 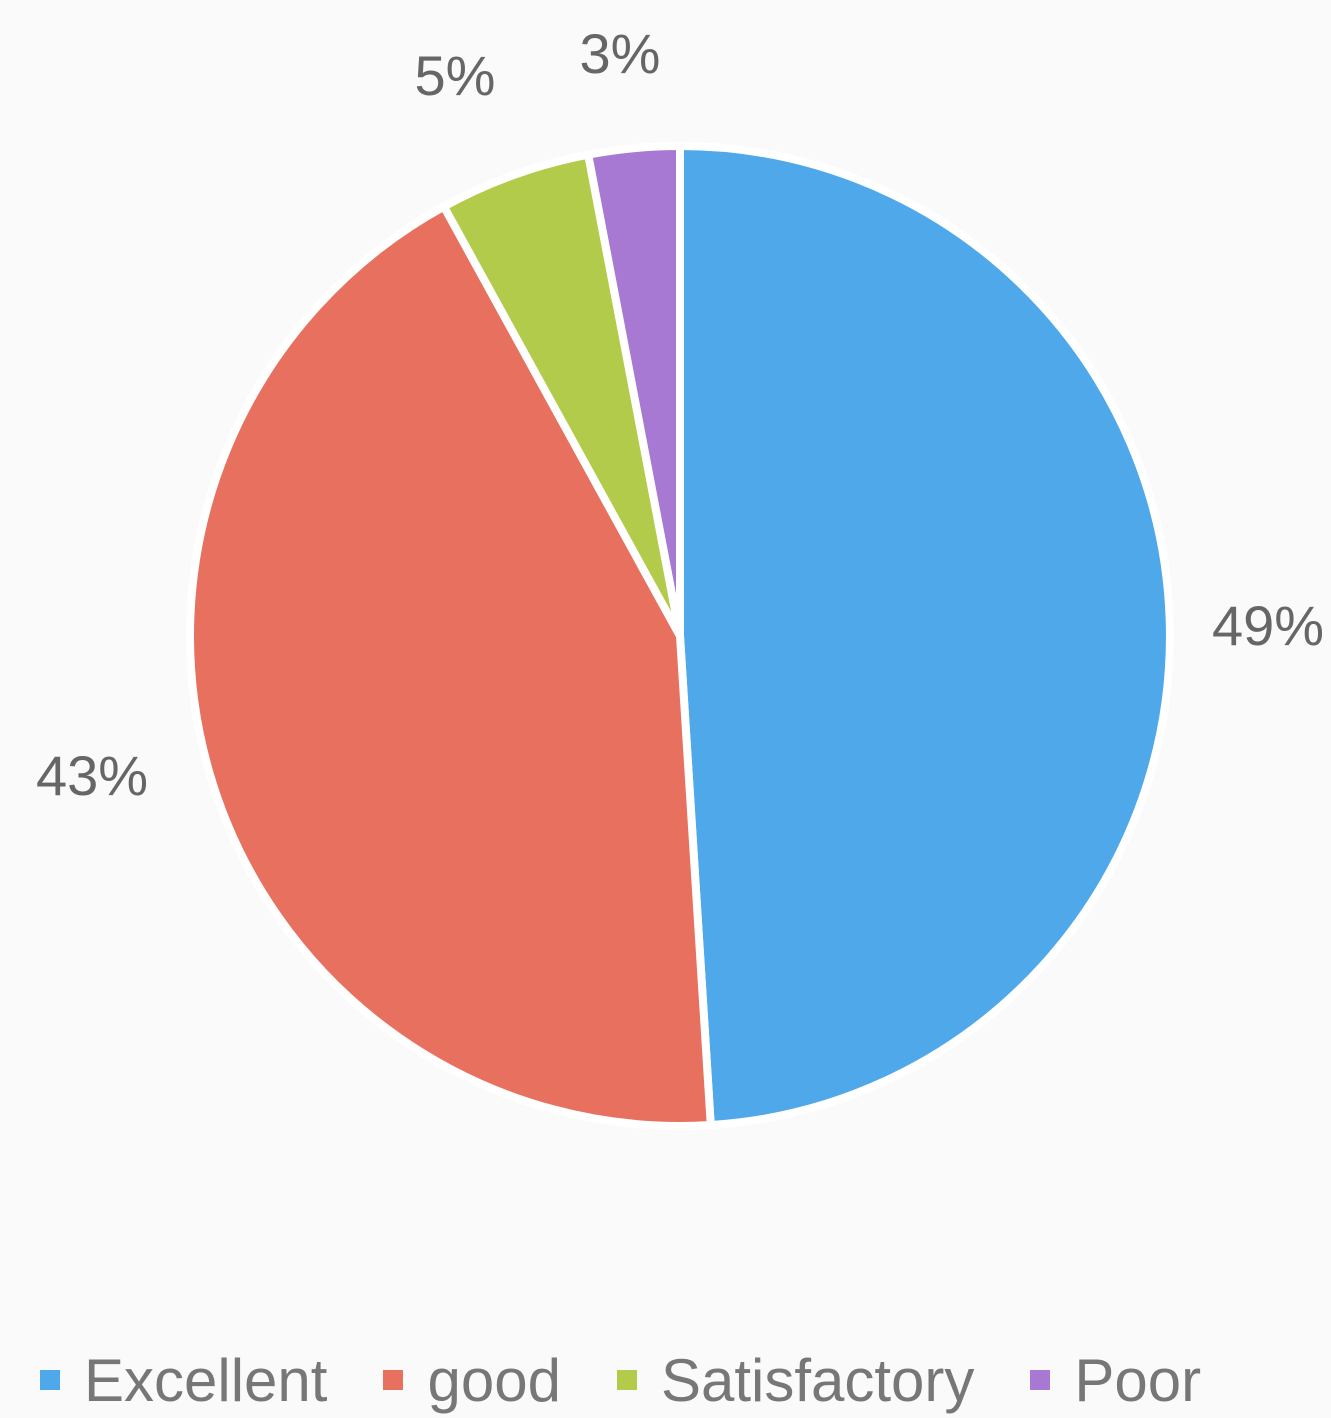 What do you see at coordinates (817, 1380) in the screenshot?
I see `legend-label-satisfactory: Satisfactory` at bounding box center [817, 1380].